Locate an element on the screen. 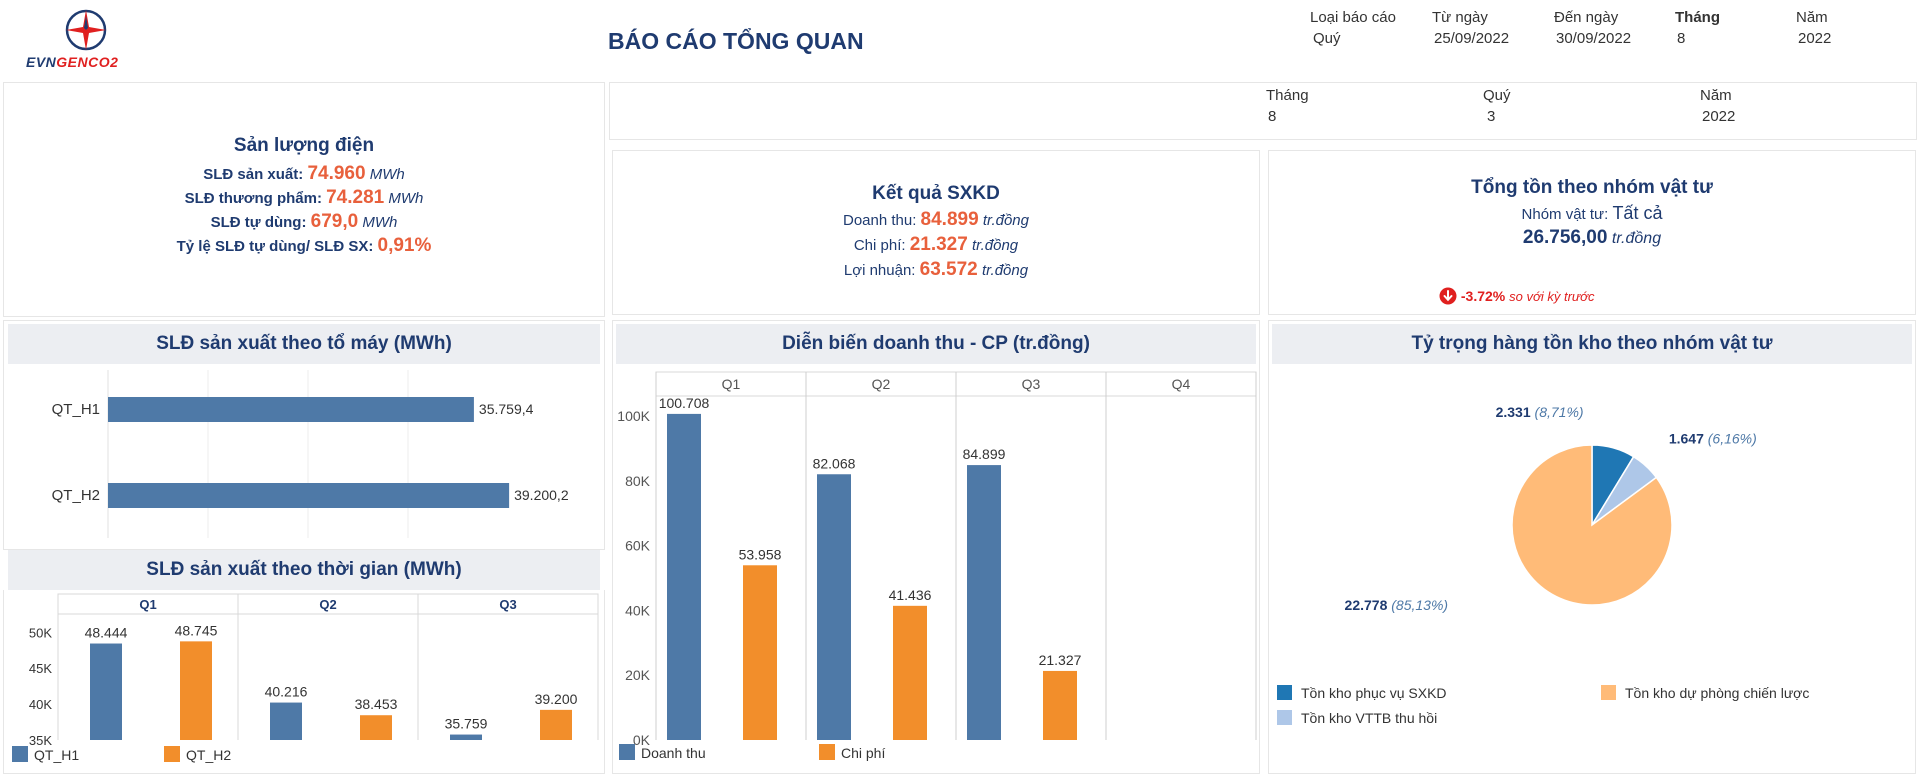 This screenshot has width=1920, height=774. period-month: Tháng 8 is located at coordinates (1287, 106).